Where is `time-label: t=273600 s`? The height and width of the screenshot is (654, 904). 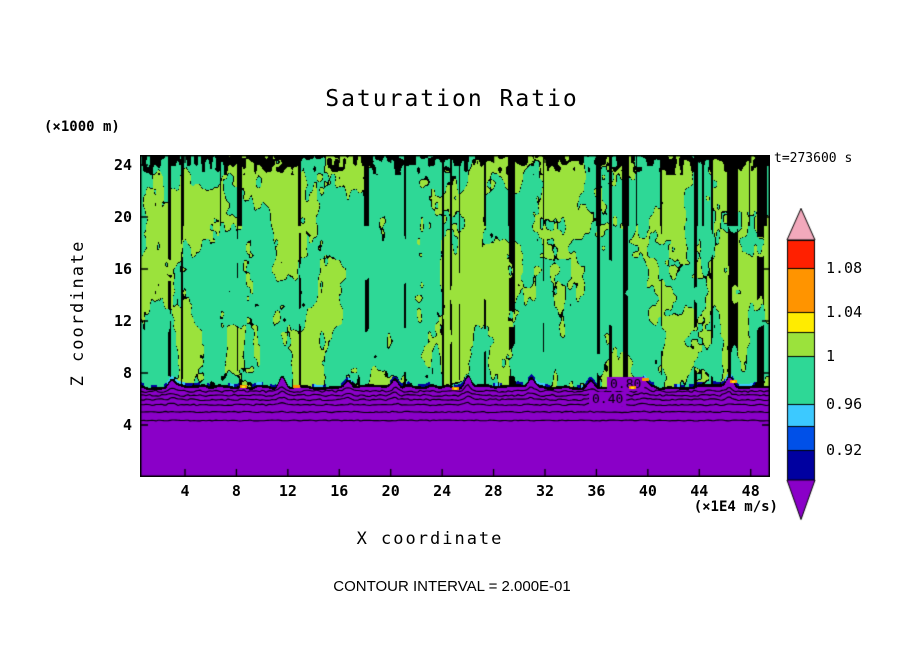 time-label: t=273600 s is located at coordinates (813, 158).